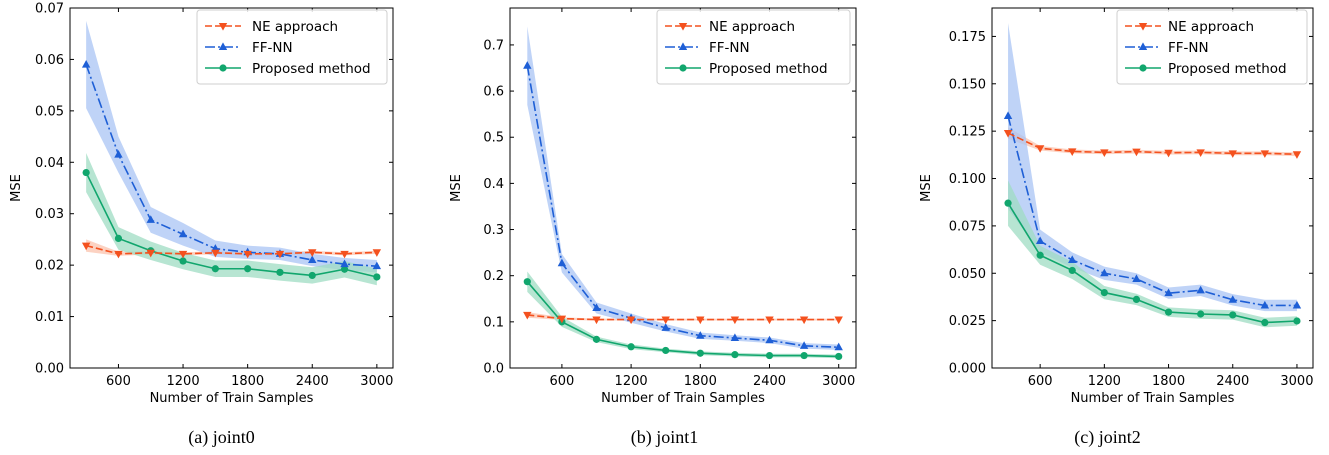 This screenshot has height=455, width=1329. What do you see at coordinates (493, 138) in the screenshot?
I see `y-tick-label: 0.5` at bounding box center [493, 138].